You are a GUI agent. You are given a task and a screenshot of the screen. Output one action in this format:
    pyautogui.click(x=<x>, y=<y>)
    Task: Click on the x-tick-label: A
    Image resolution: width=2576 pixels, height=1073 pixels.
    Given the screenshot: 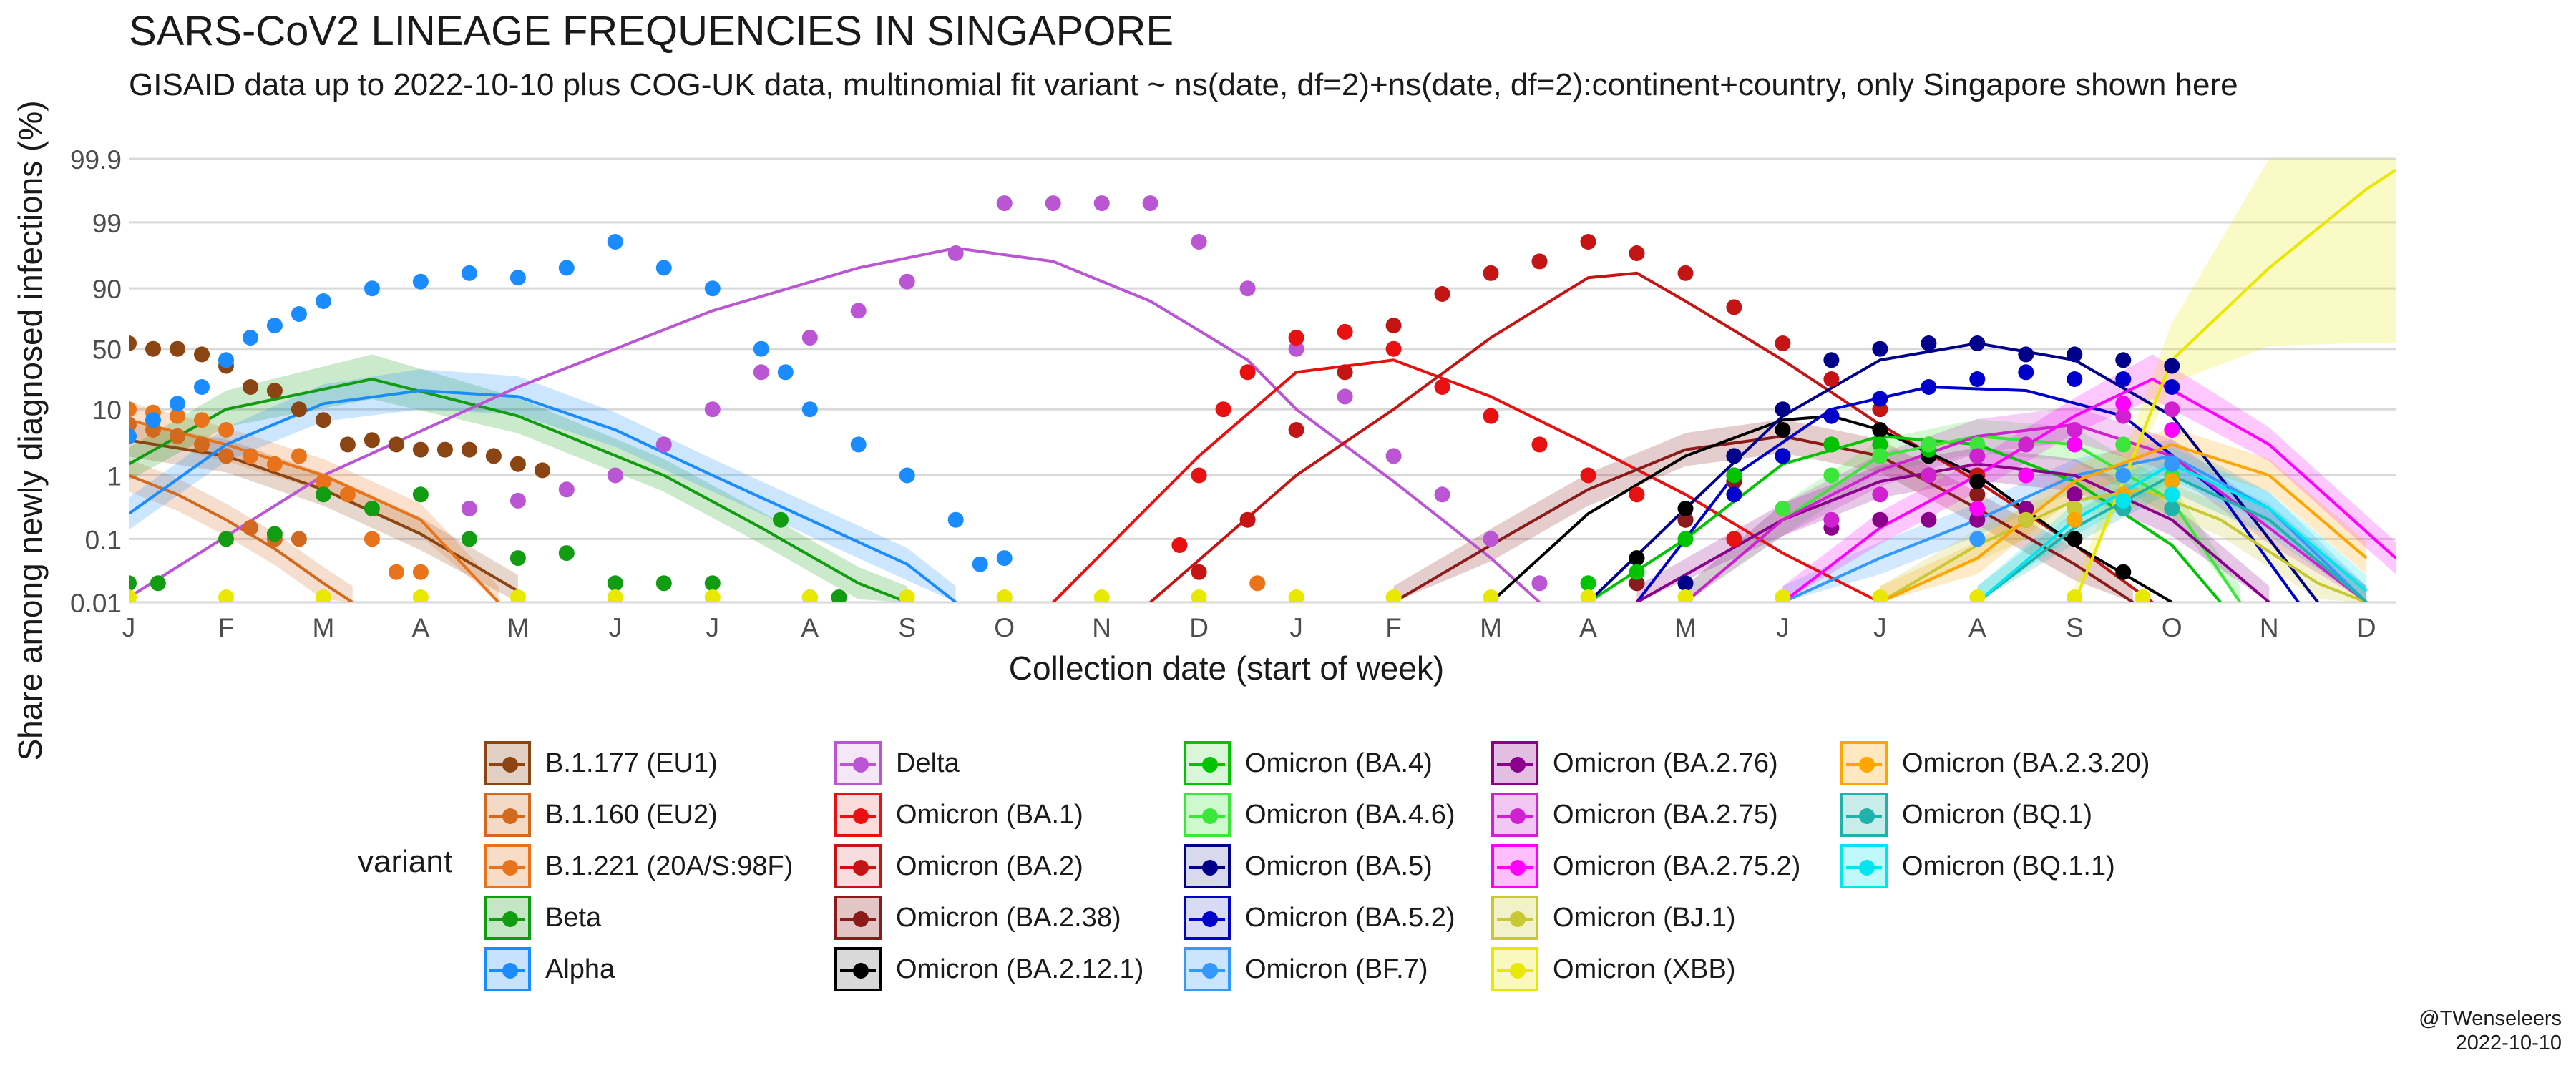 What is the action you would take?
    pyautogui.click(x=1588, y=627)
    